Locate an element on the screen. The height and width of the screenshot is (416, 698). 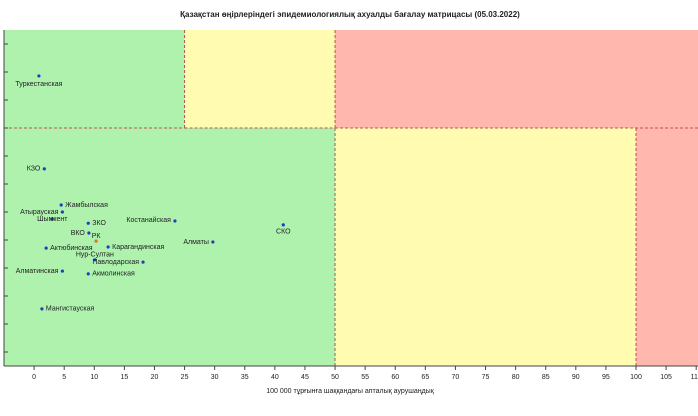
point-label: Акмолинская is located at coordinates (113, 274).